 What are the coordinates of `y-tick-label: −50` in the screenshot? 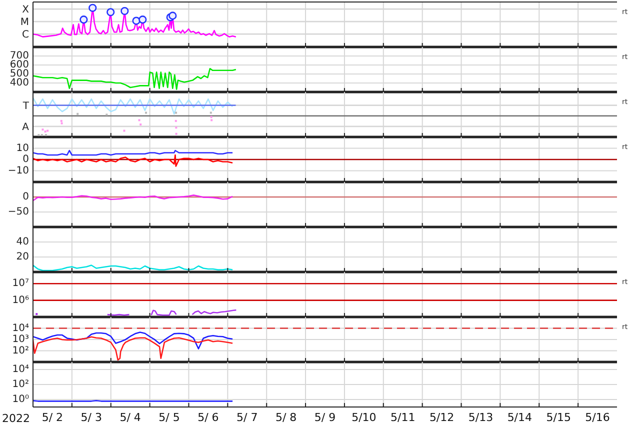 It's located at (18, 212).